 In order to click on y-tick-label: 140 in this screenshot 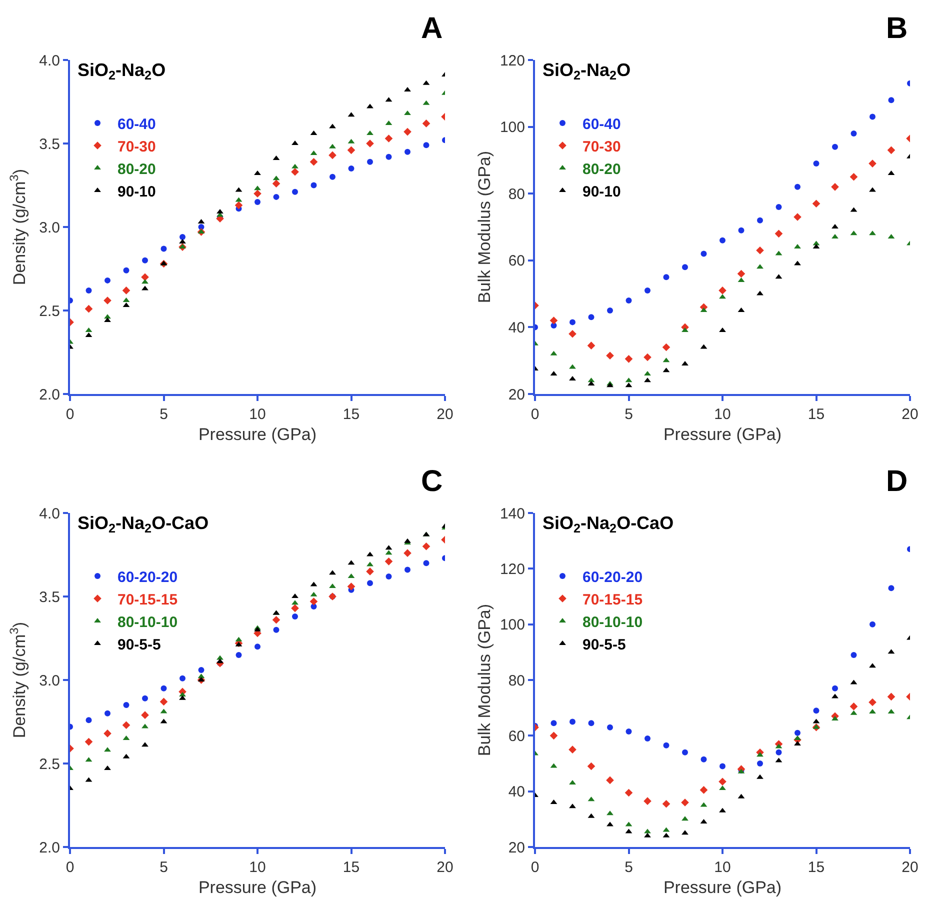, I will do `click(512, 513)`.